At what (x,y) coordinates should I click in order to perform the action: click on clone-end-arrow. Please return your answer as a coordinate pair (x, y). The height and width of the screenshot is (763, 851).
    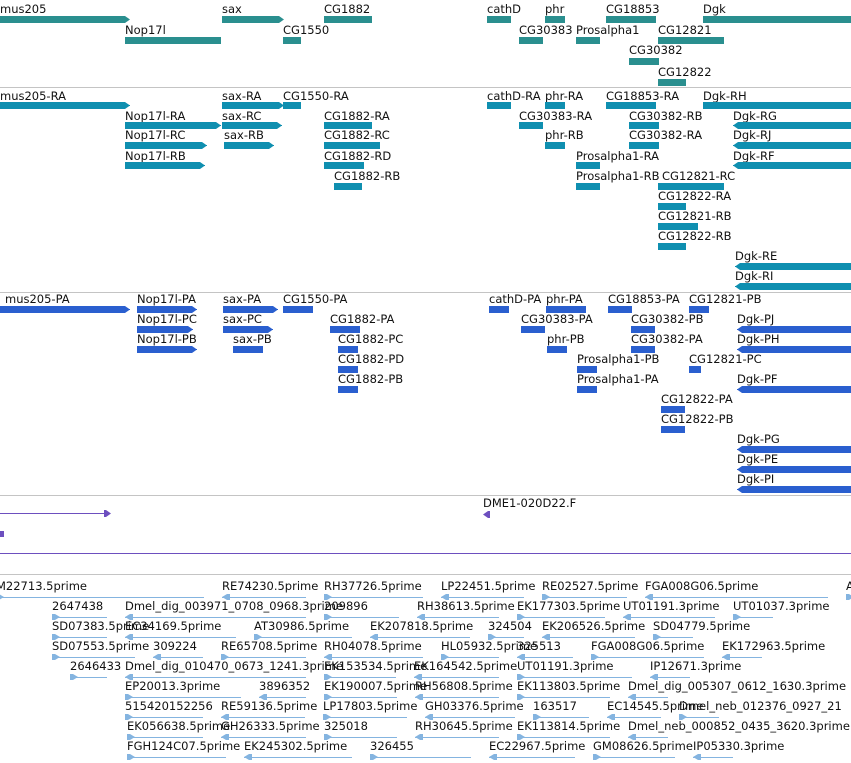
    Looking at the image, I should click on (486, 514).